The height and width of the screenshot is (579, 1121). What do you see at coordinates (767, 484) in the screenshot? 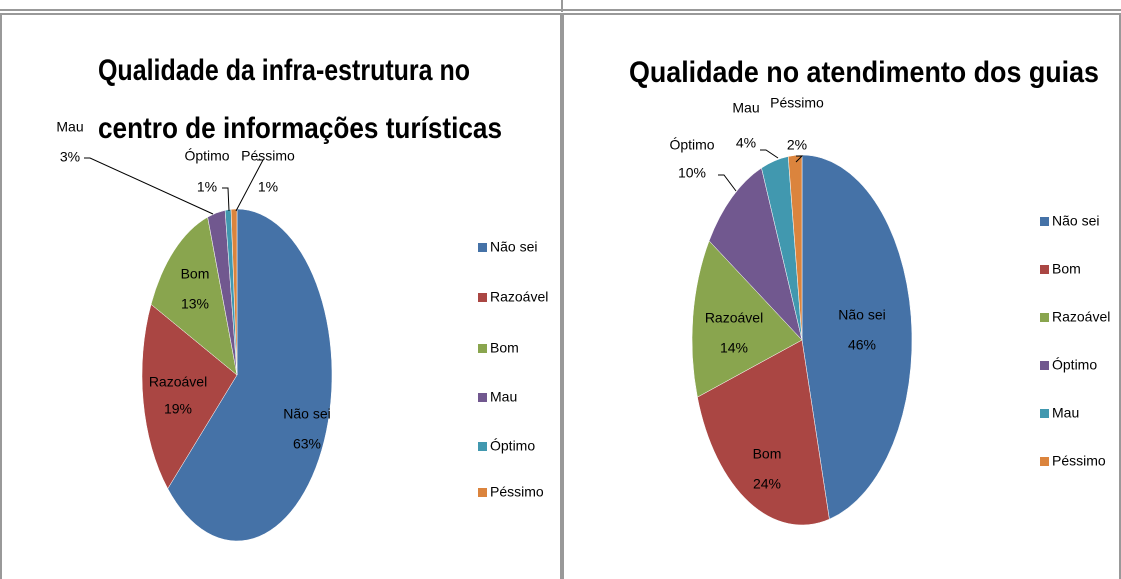
I see `data-label-value: 24%` at bounding box center [767, 484].